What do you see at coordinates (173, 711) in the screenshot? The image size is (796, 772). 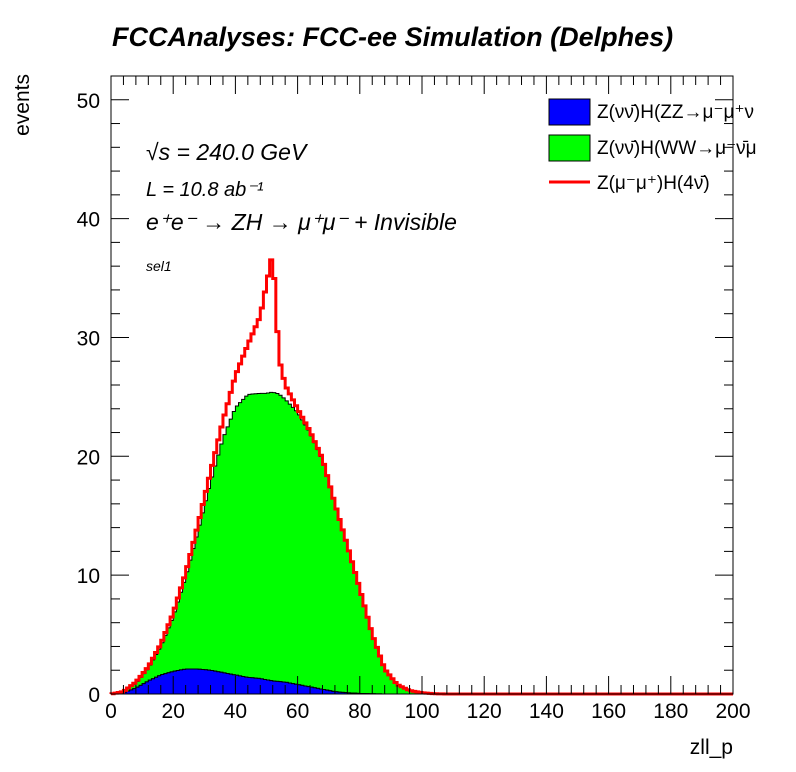 I see `x-tick-label: 20` at bounding box center [173, 711].